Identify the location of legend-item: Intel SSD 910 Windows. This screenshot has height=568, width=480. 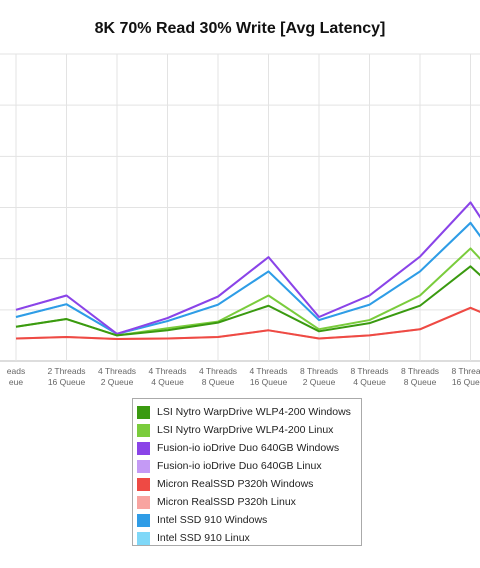
(247, 520).